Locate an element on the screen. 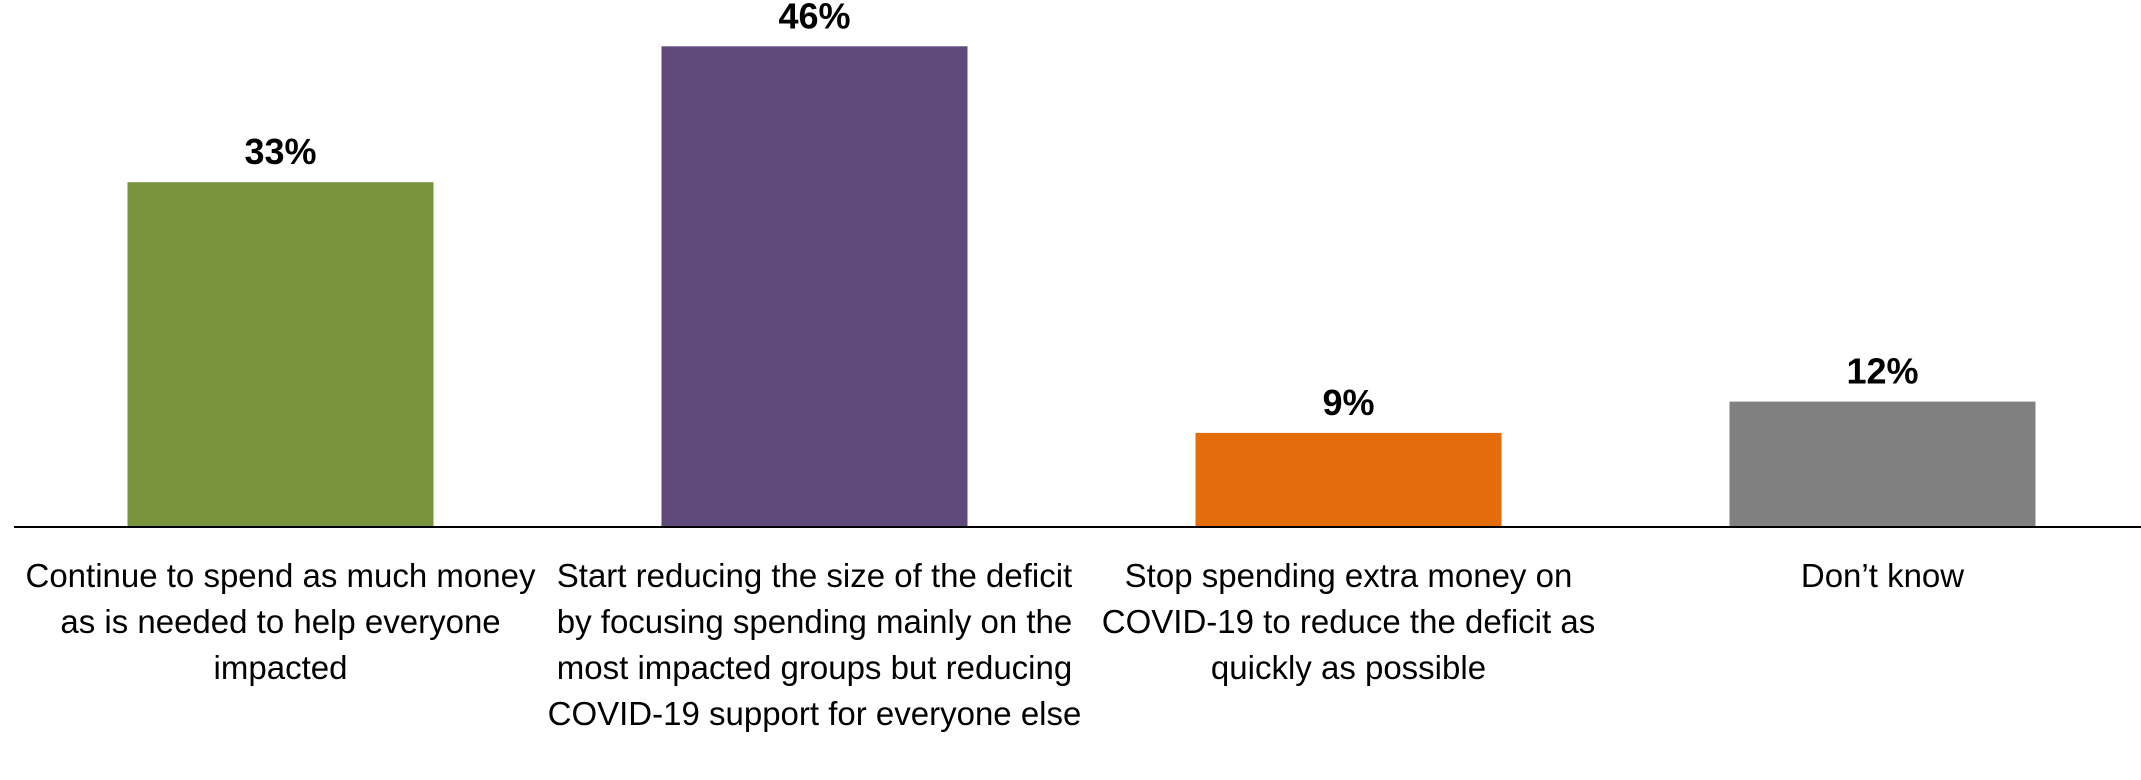 The height and width of the screenshot is (780, 2141). data-label-4: 12% is located at coordinates (1882, 371).